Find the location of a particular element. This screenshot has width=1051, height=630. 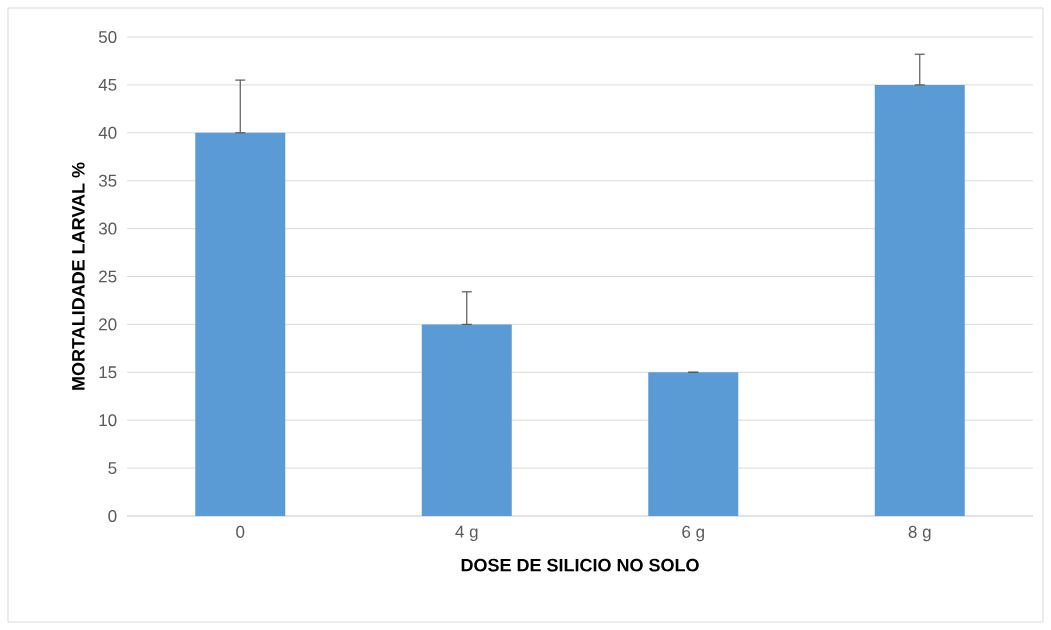

y-tick-label: 40 is located at coordinates (107, 132).